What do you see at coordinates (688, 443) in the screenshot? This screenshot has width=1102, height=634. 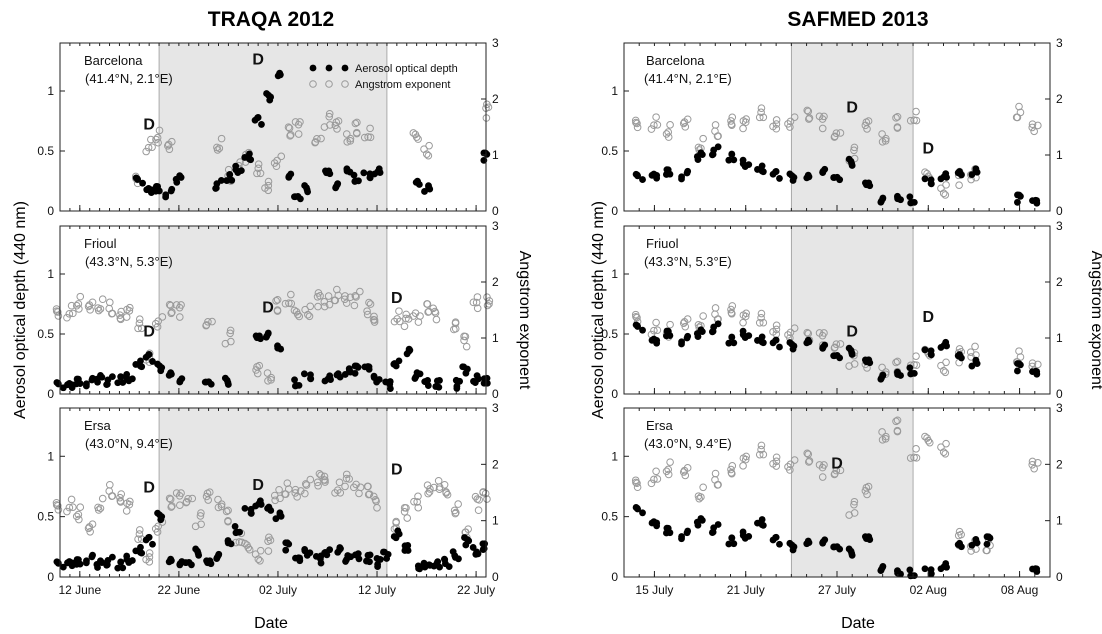 I see `site-coords: (43.0°N, 9.4°E)` at bounding box center [688, 443].